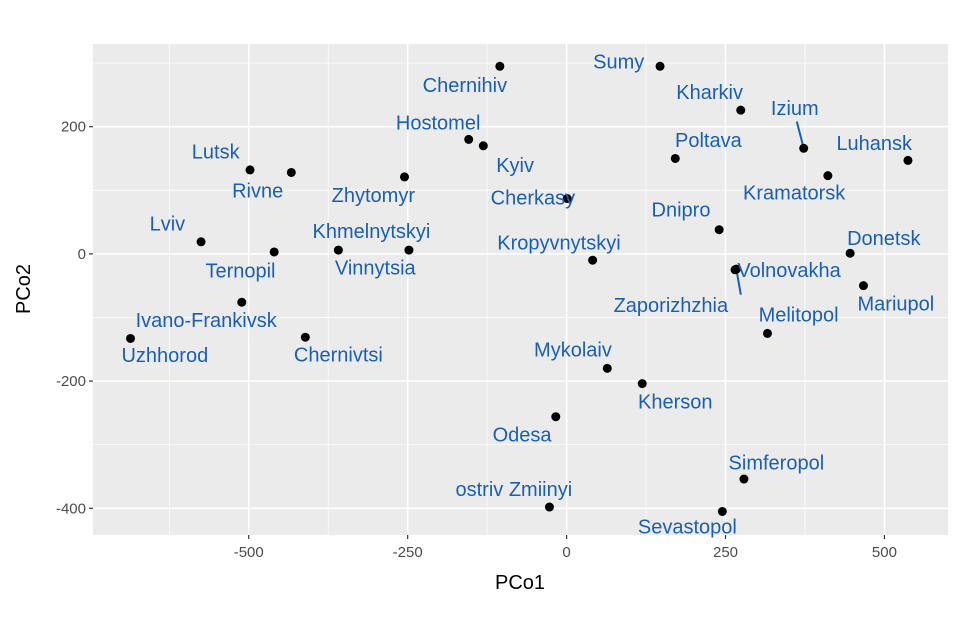 The width and height of the screenshot is (960, 640). Describe the element at coordinates (681, 211) in the screenshot. I see `point-label: Dnipro` at that location.